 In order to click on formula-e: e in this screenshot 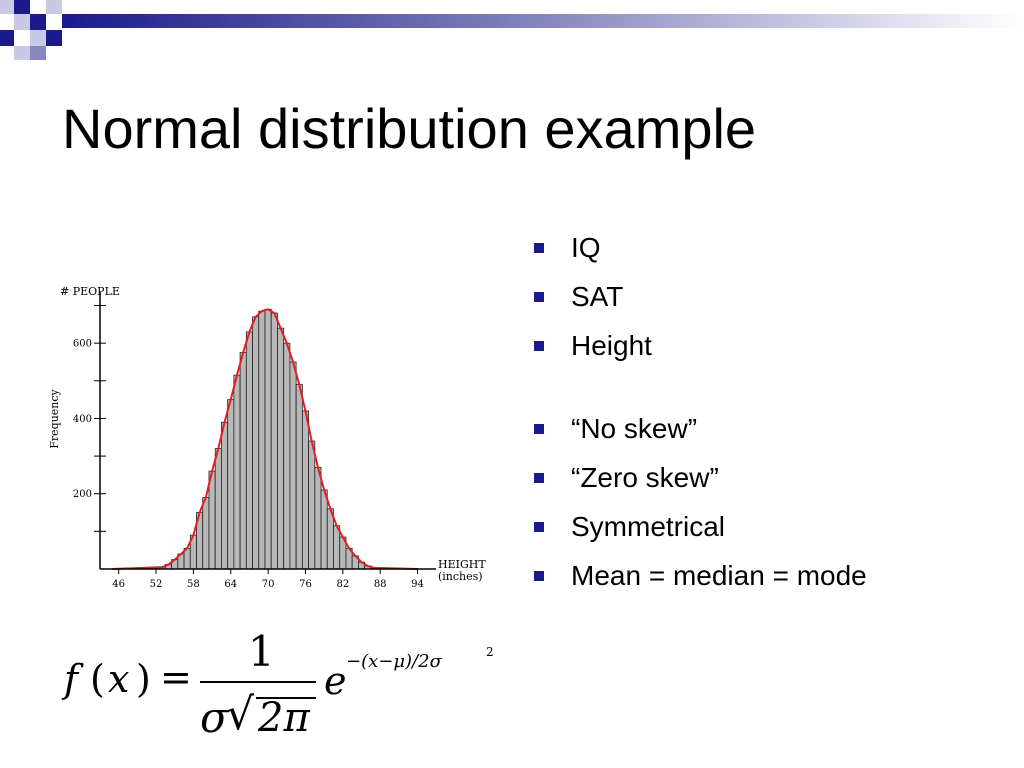, I will do `click(335, 681)`.